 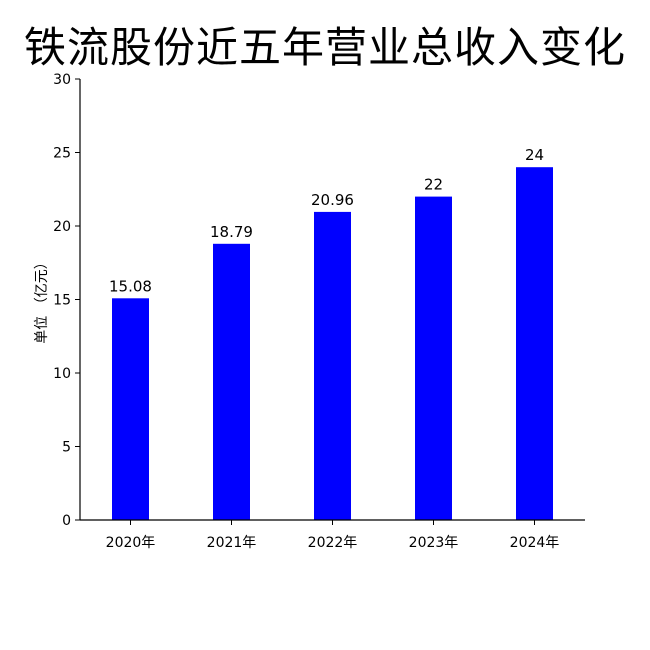 I want to click on y-tick-label-0: 0, so click(x=66, y=521).